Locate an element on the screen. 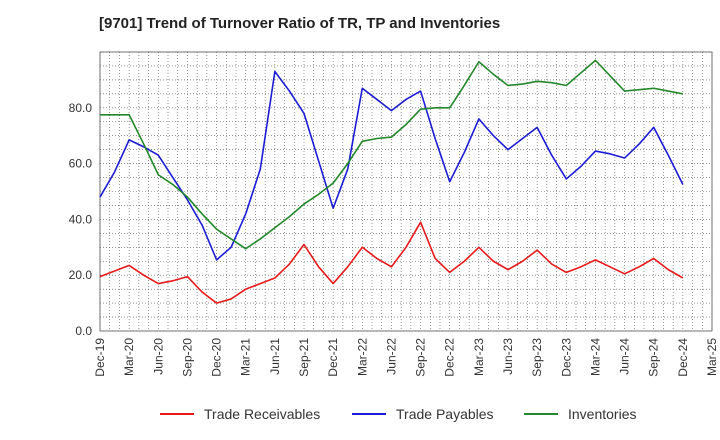 The image size is (720, 440). x-tick-label: Mar-23 is located at coordinates (479, 357).